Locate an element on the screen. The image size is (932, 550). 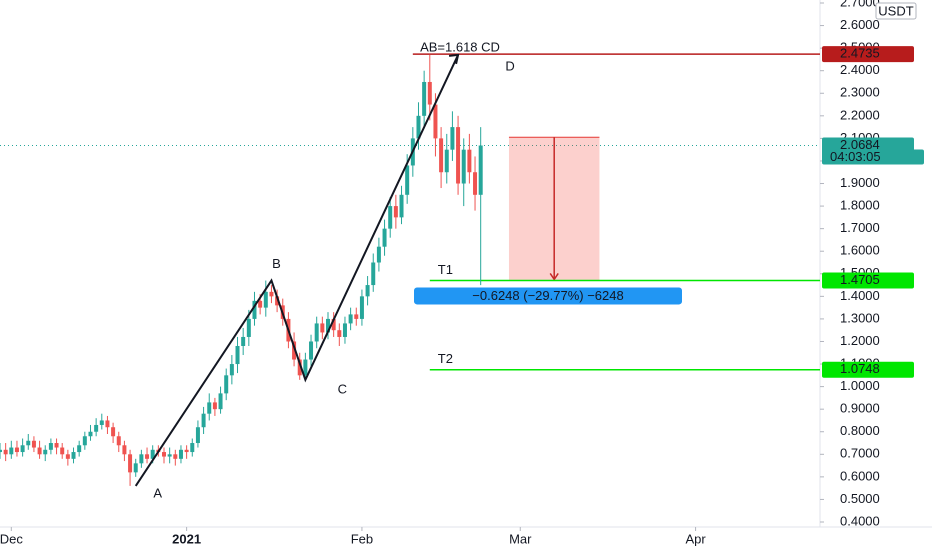
y-tick-label: 1.3000 is located at coordinates (860, 317).